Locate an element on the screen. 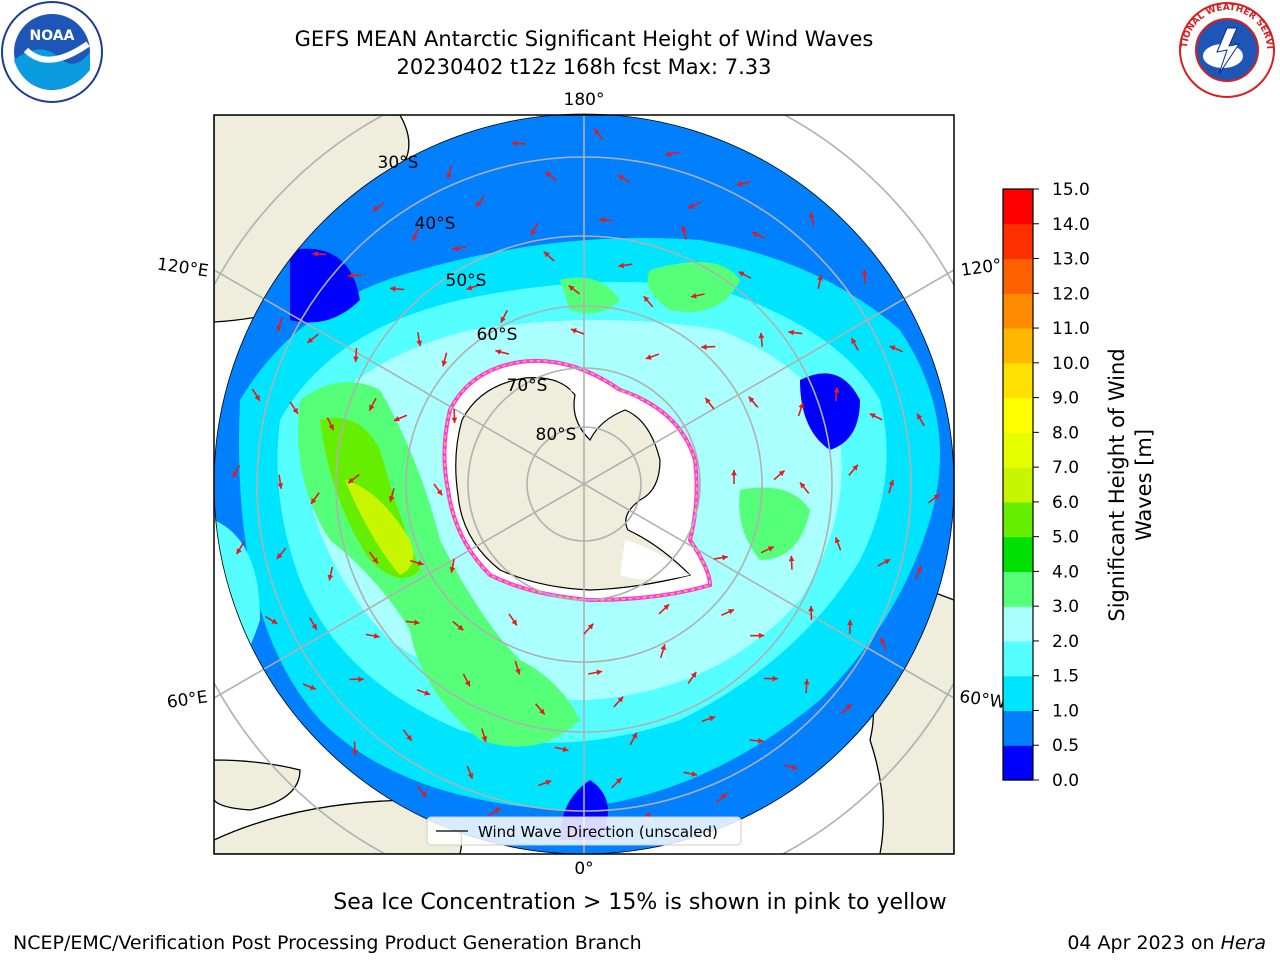 The height and width of the screenshot is (960, 1280). system-name: Hera is located at coordinates (1243, 943).